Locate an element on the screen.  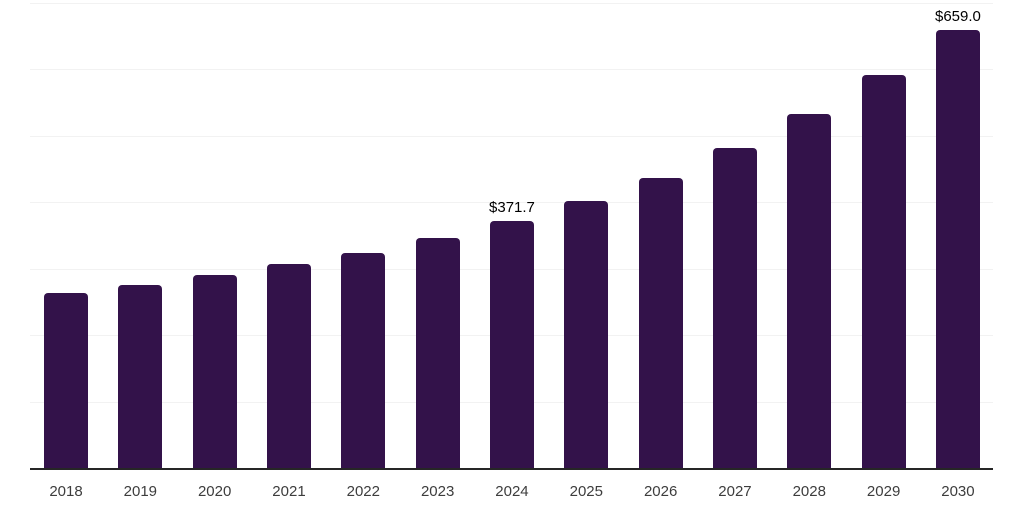
bar-2029 is located at coordinates (883, 271).